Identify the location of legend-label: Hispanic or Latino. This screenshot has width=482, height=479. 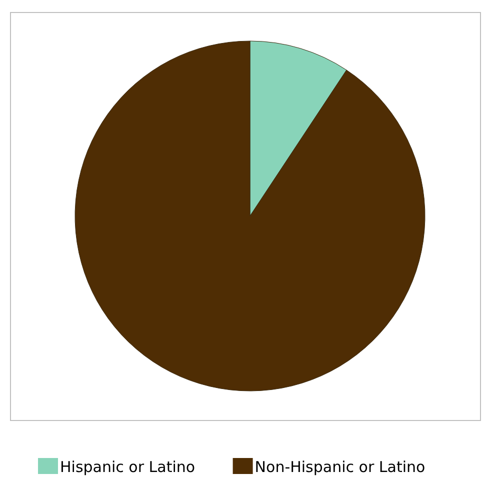
(128, 467).